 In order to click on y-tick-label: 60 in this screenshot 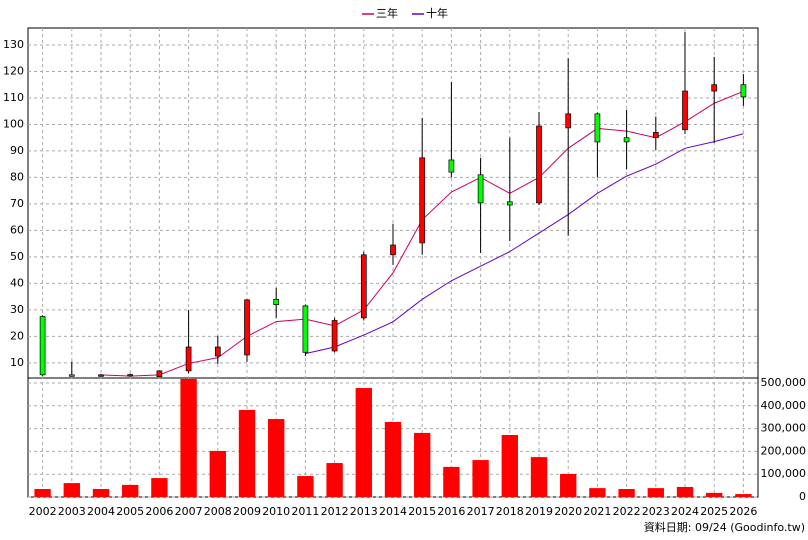, I will do `click(17, 229)`.